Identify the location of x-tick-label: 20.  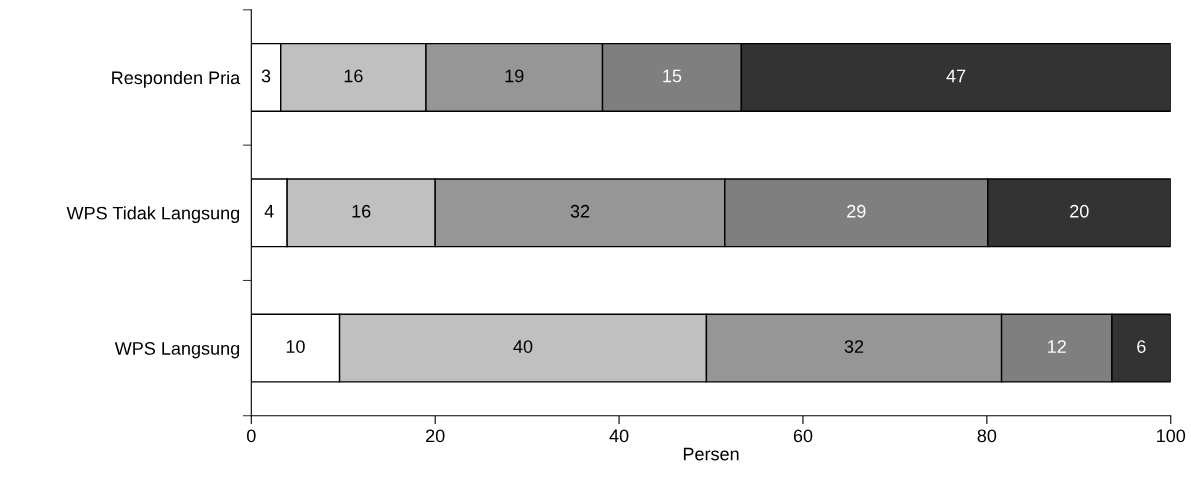
(435, 436).